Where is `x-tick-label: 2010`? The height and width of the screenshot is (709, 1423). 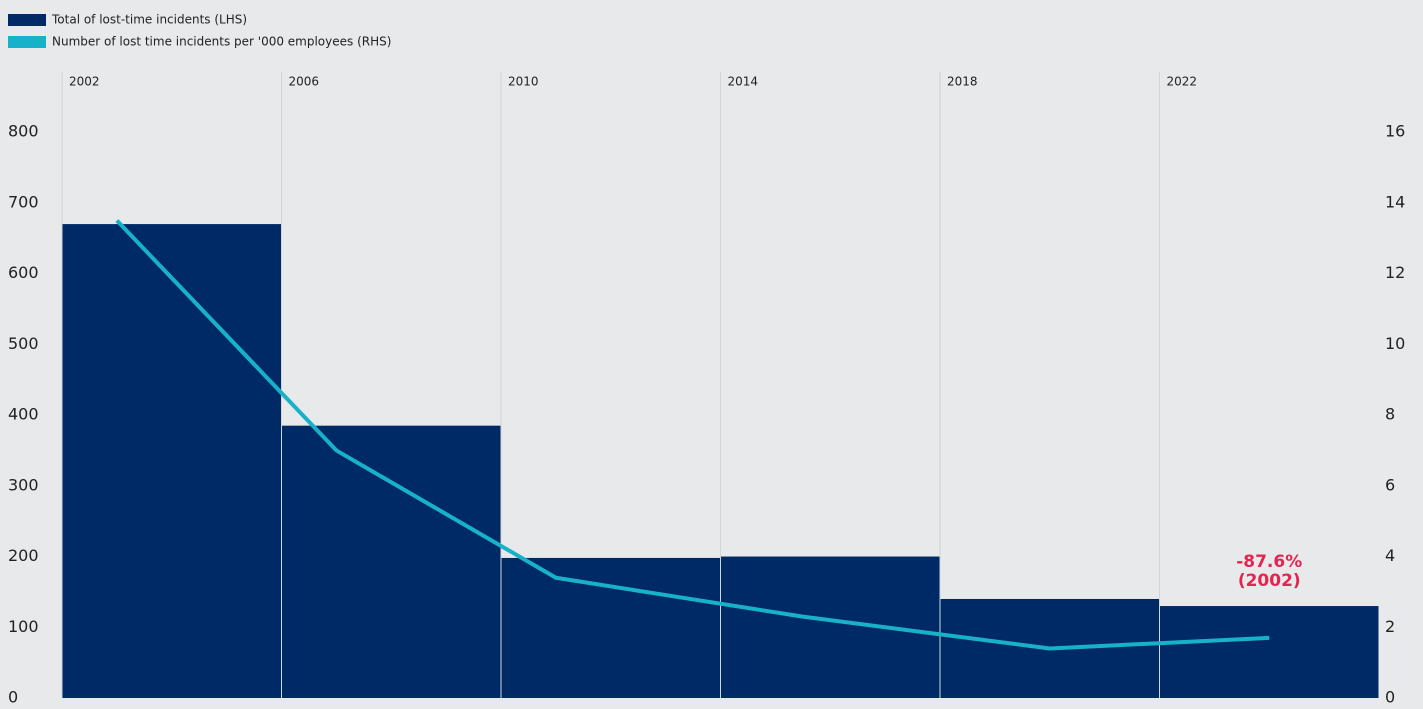
x-tick-label: 2010 is located at coordinates (523, 82).